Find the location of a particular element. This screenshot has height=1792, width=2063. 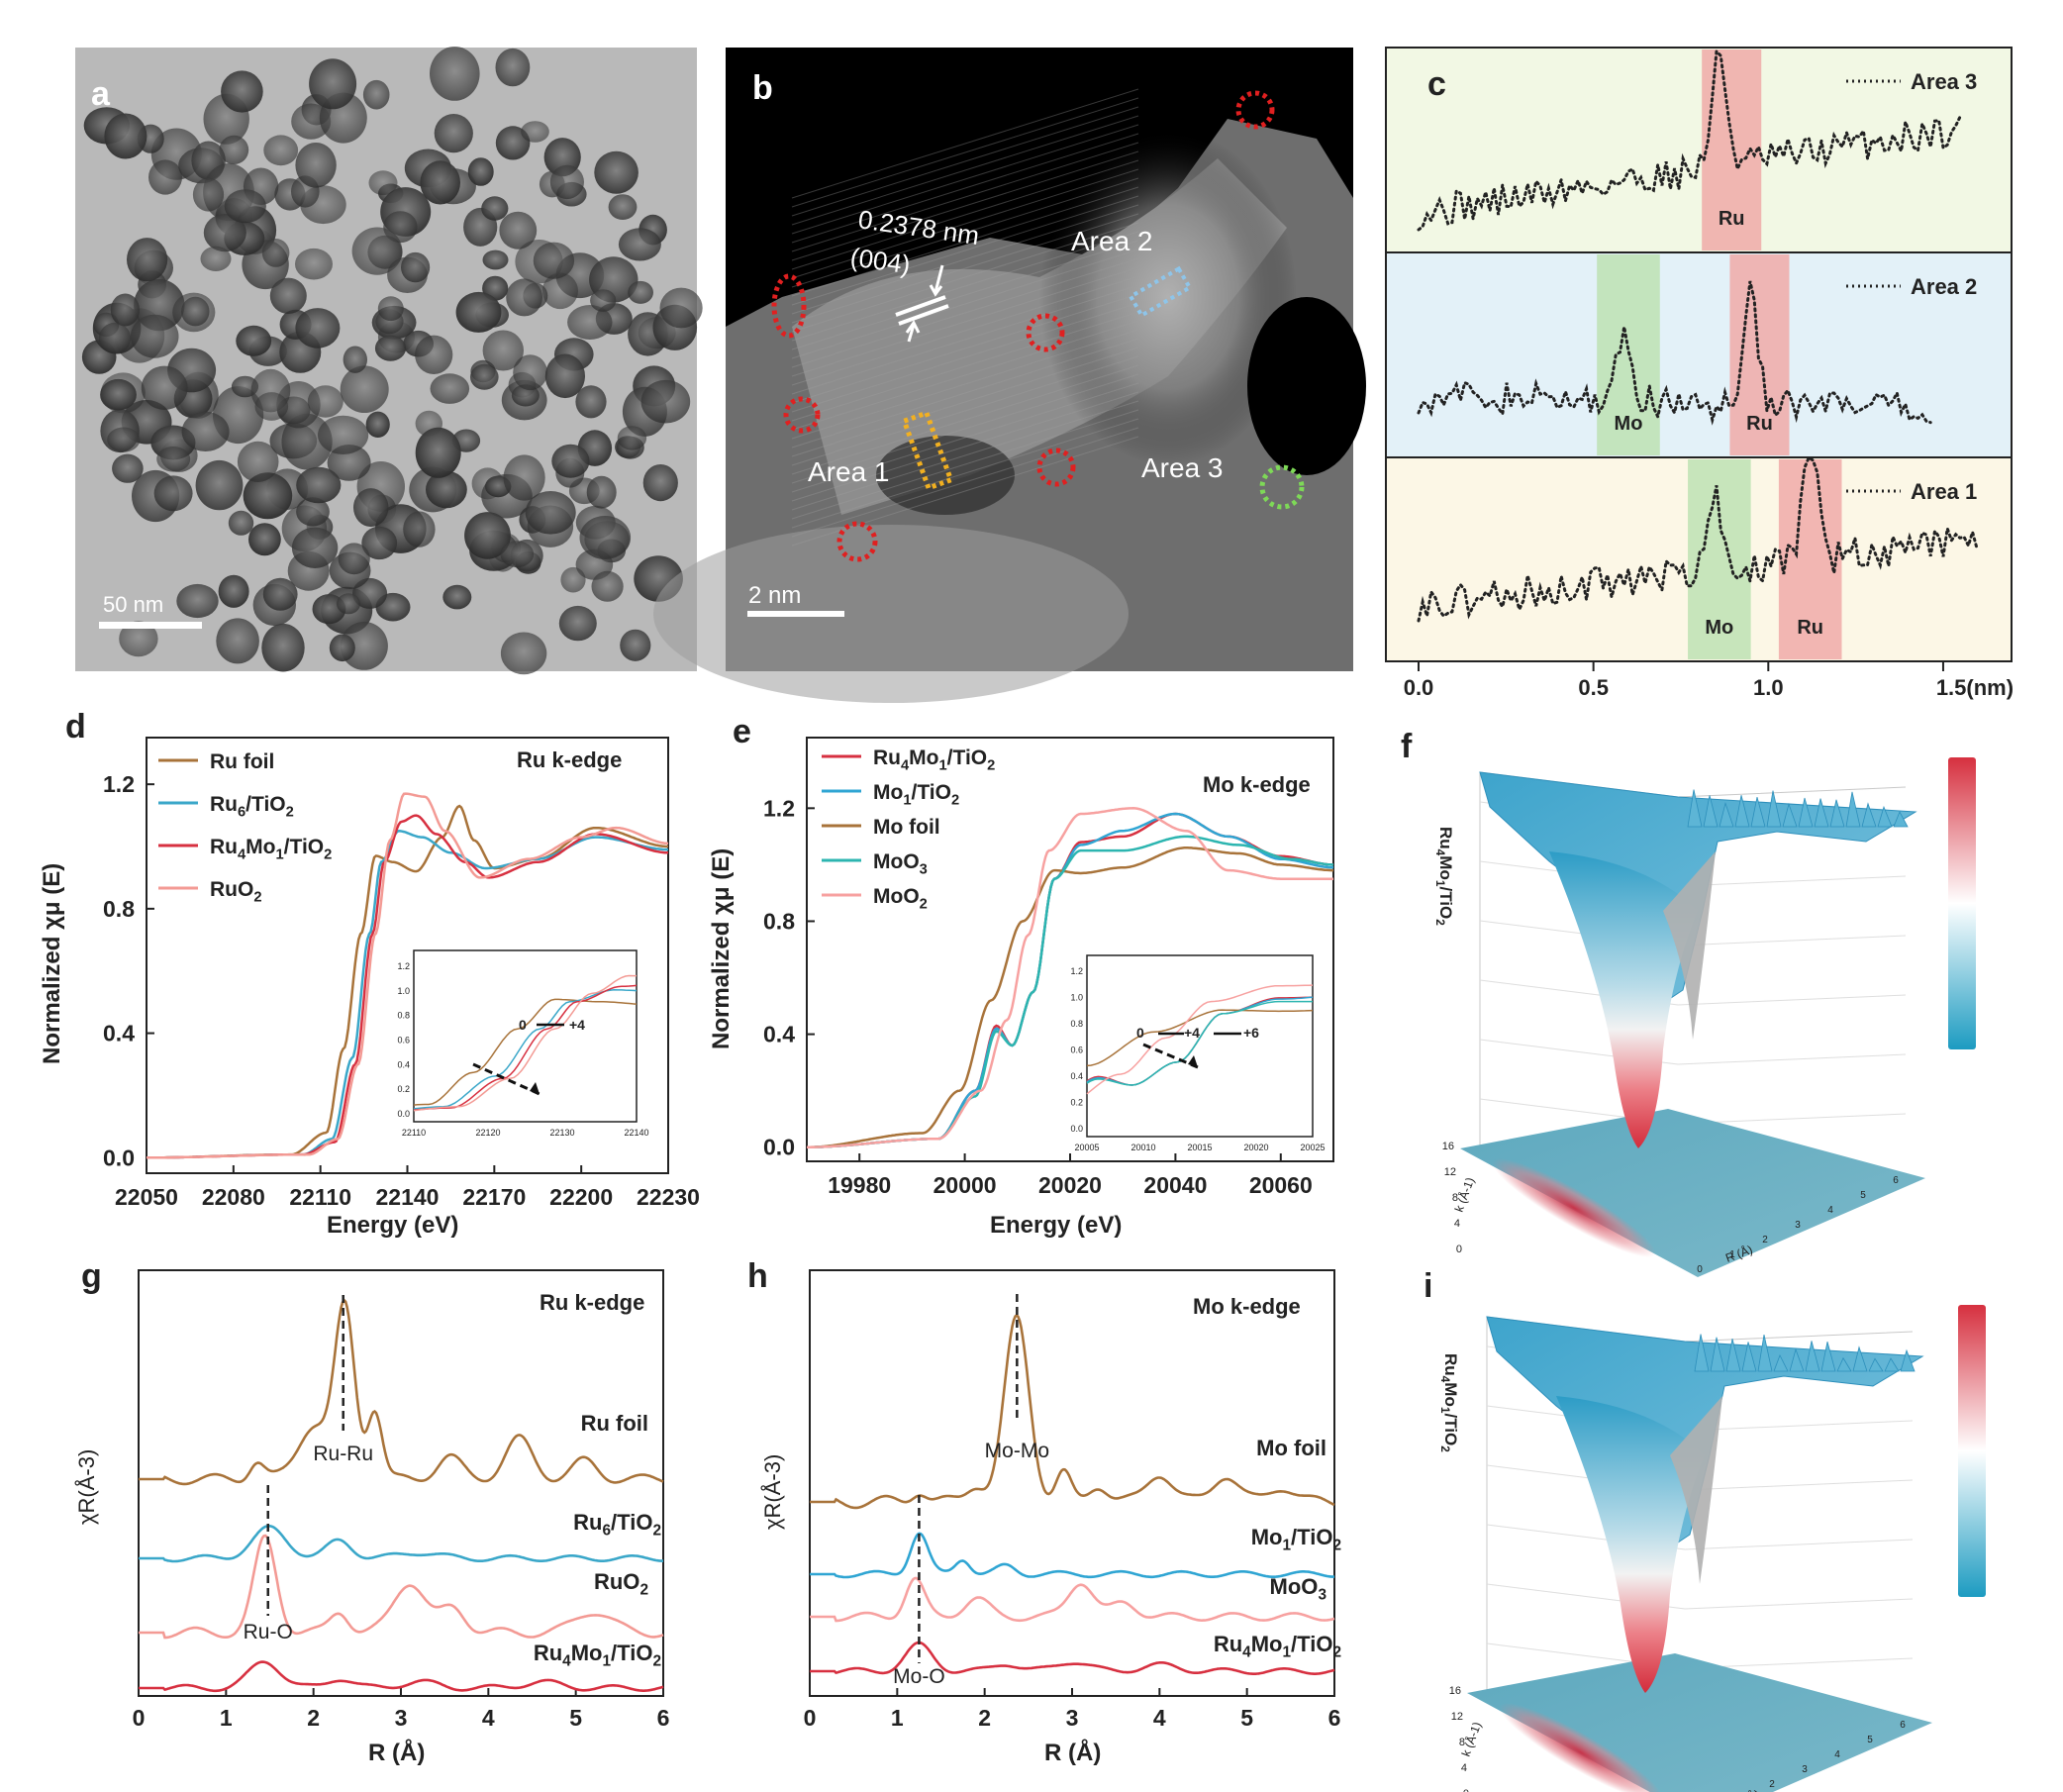

panel-h-ylabel: χR(Å-3) is located at coordinates (772, 1492).